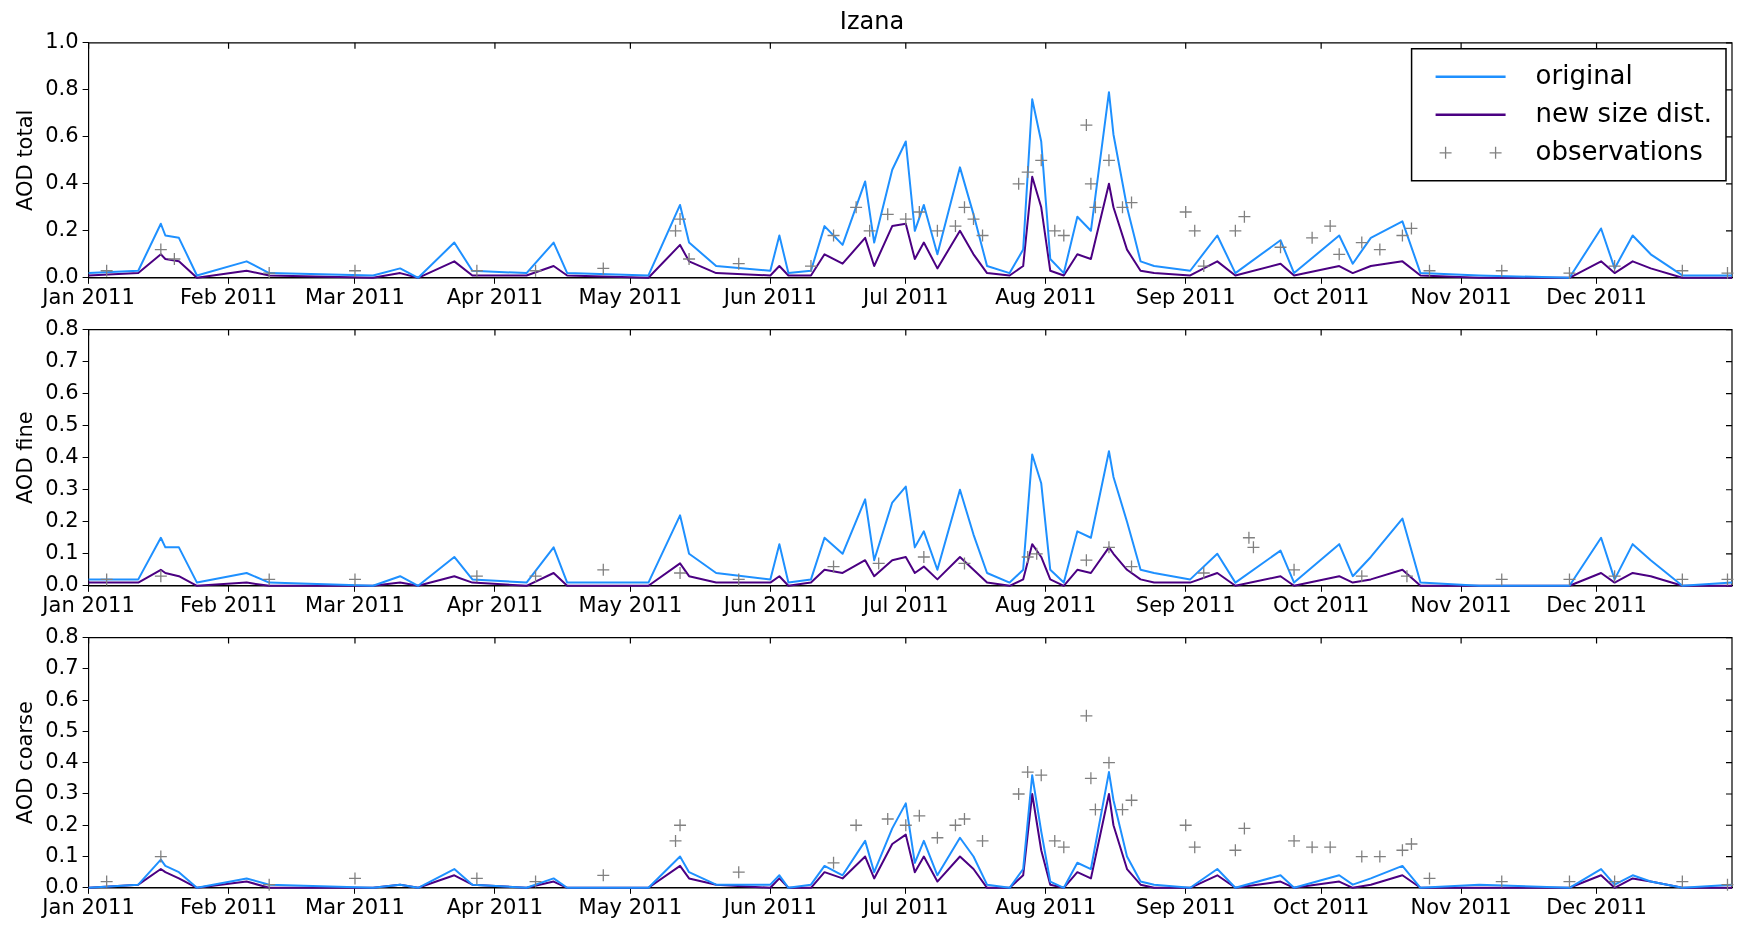 The image size is (1748, 925). I want to click on y-axis-title: AOD total, so click(25, 160).